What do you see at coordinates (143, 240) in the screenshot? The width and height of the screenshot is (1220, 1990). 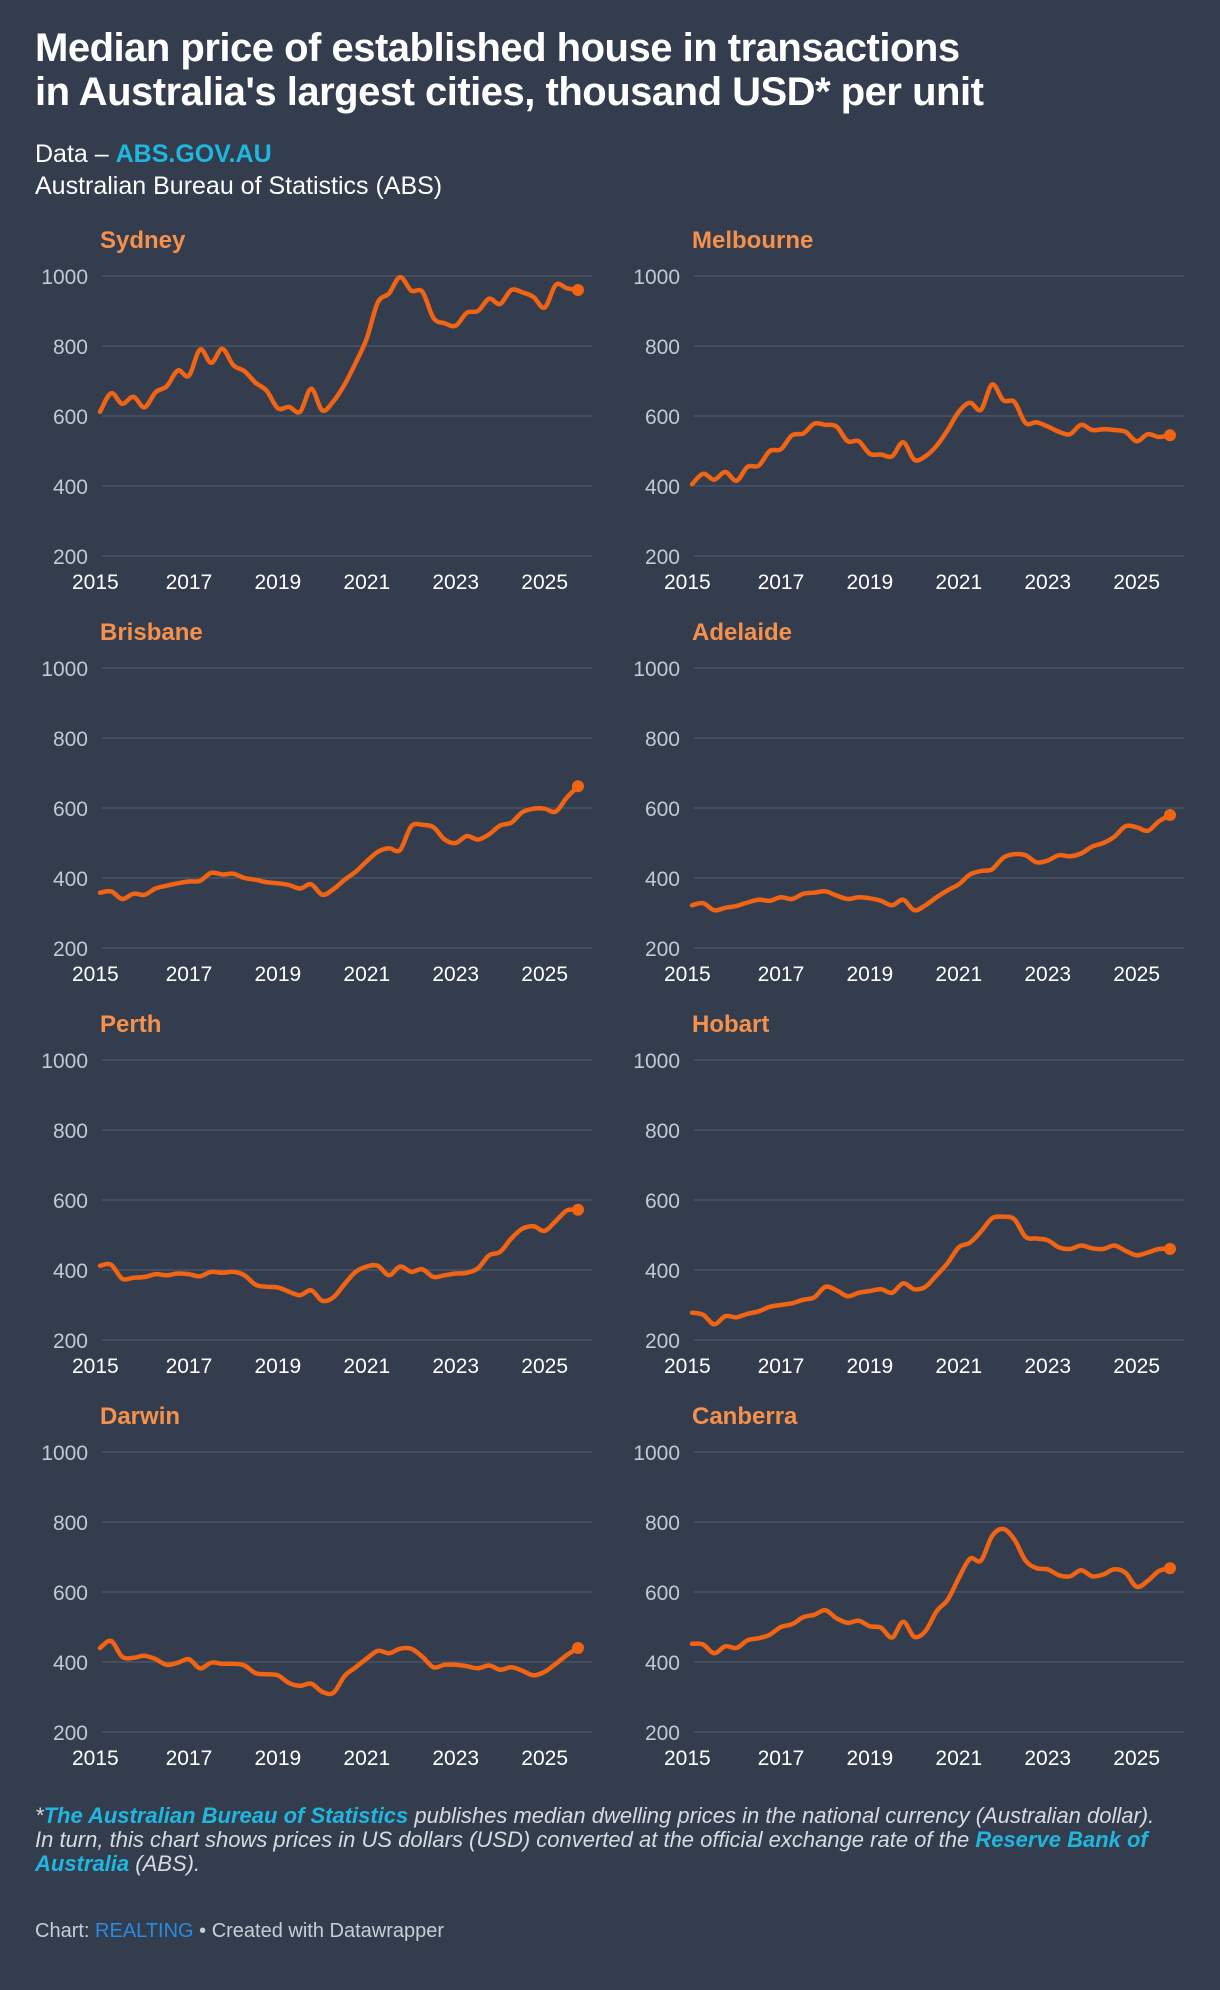 I see `sydney-panel-title: Sydney` at bounding box center [143, 240].